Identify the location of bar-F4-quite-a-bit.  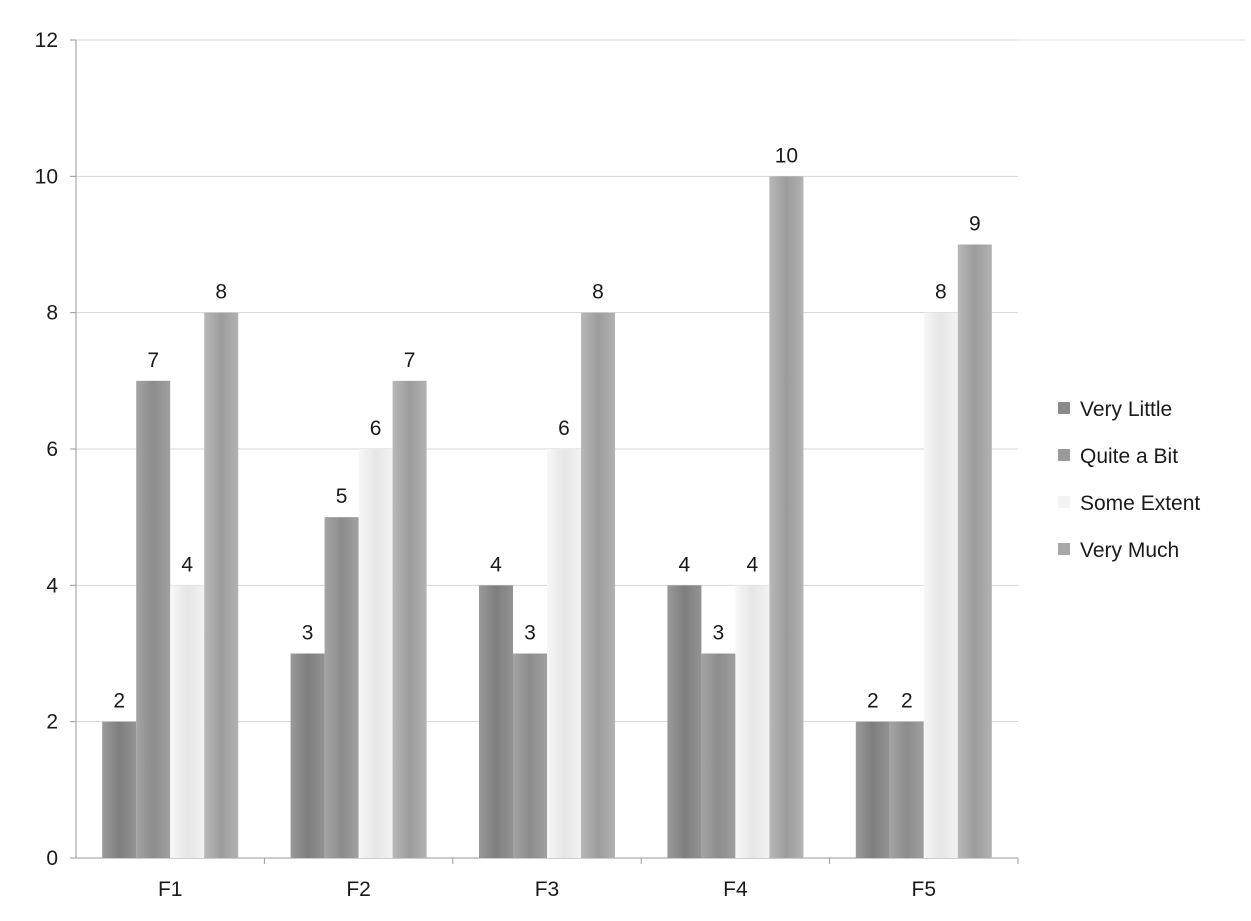
(718, 755).